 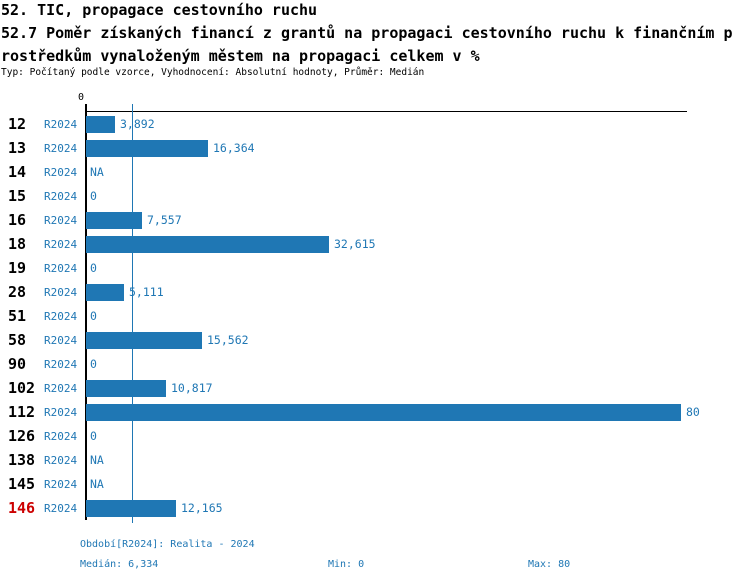 What do you see at coordinates (164, 220) in the screenshot?
I see `value-label: 7,557` at bounding box center [164, 220].